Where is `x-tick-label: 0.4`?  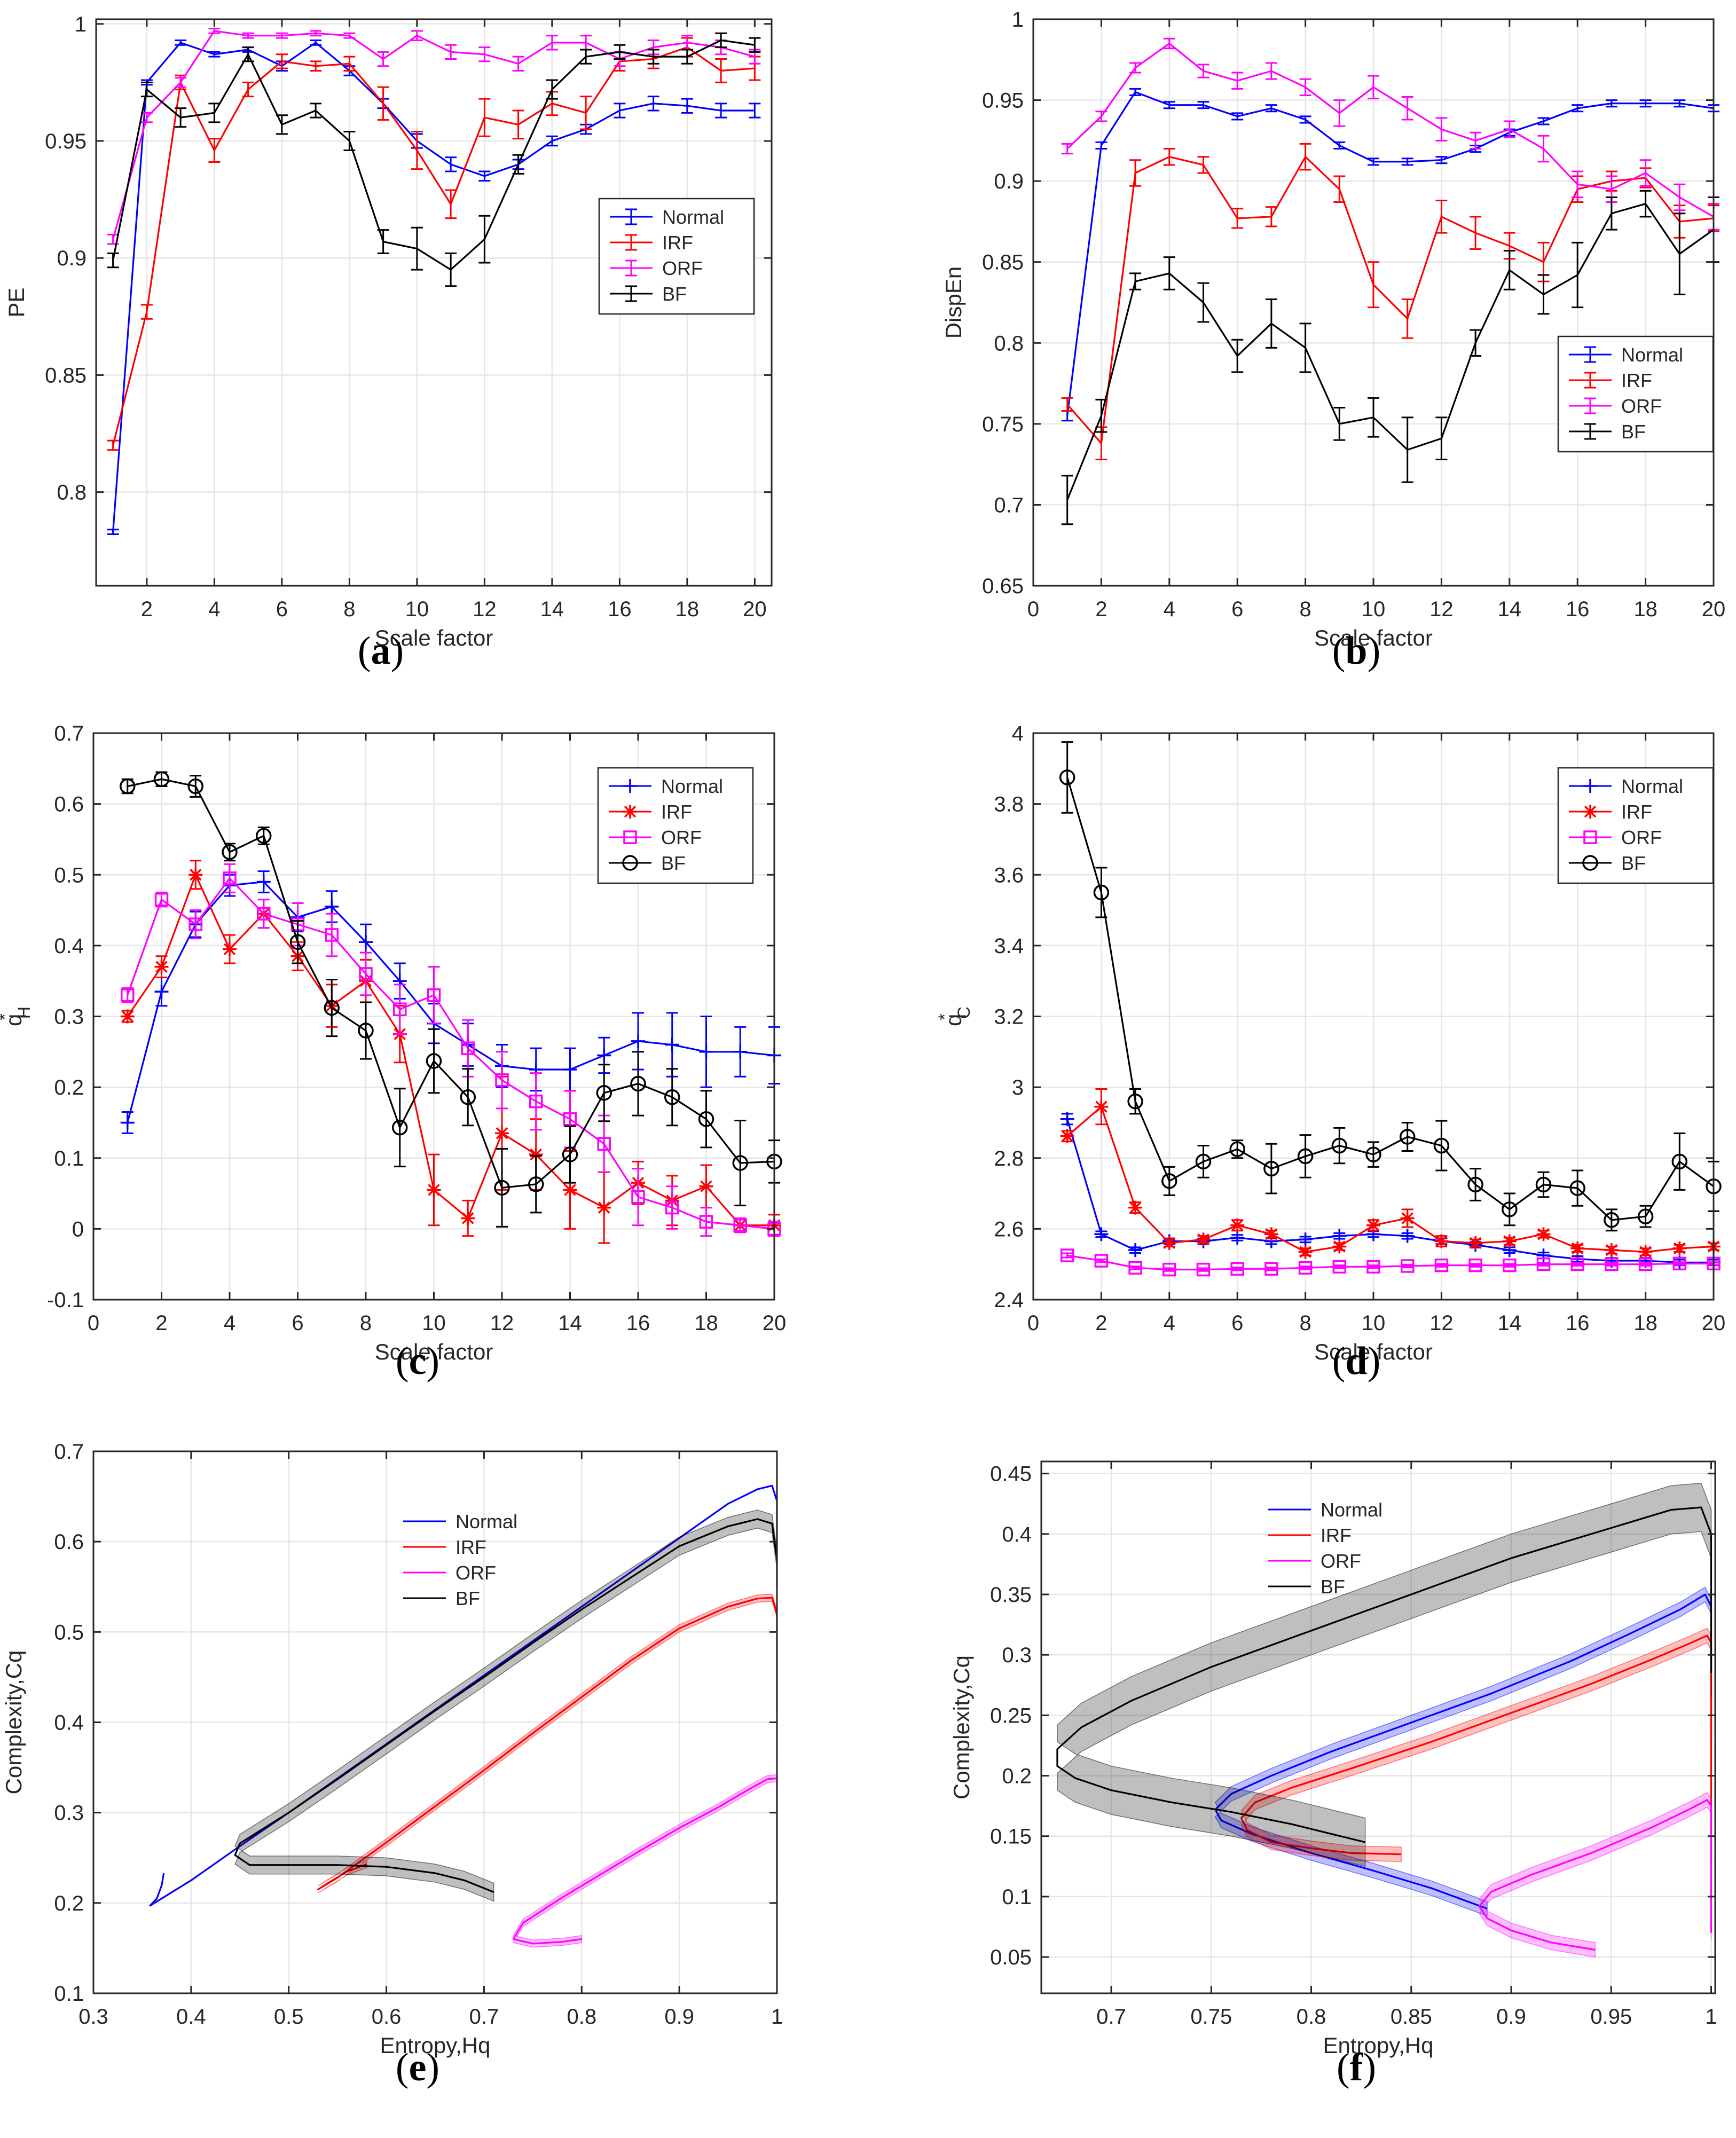
x-tick-label: 0.4 is located at coordinates (191, 2017).